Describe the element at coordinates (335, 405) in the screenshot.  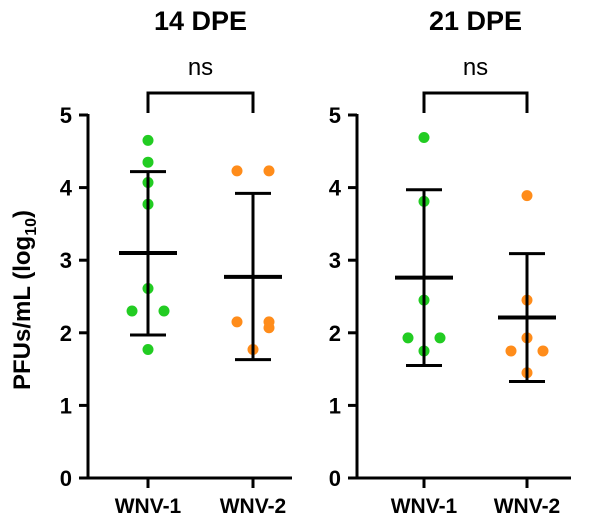
I see `panel-2-y-tick-label: 1` at that location.